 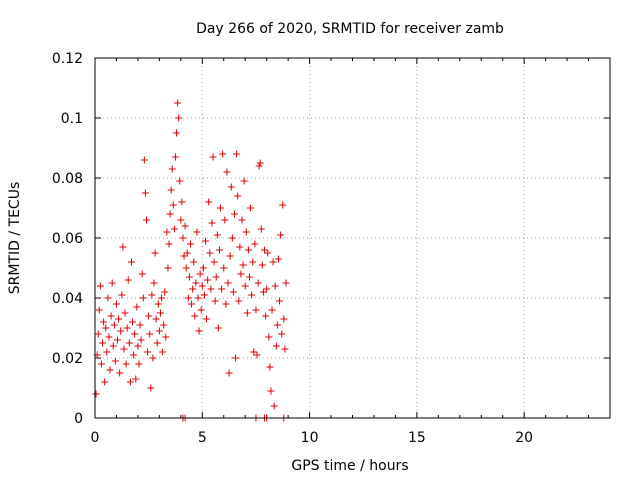 What do you see at coordinates (15, 238) in the screenshot?
I see `y-axis-label: SRMTID / TECUs` at bounding box center [15, 238].